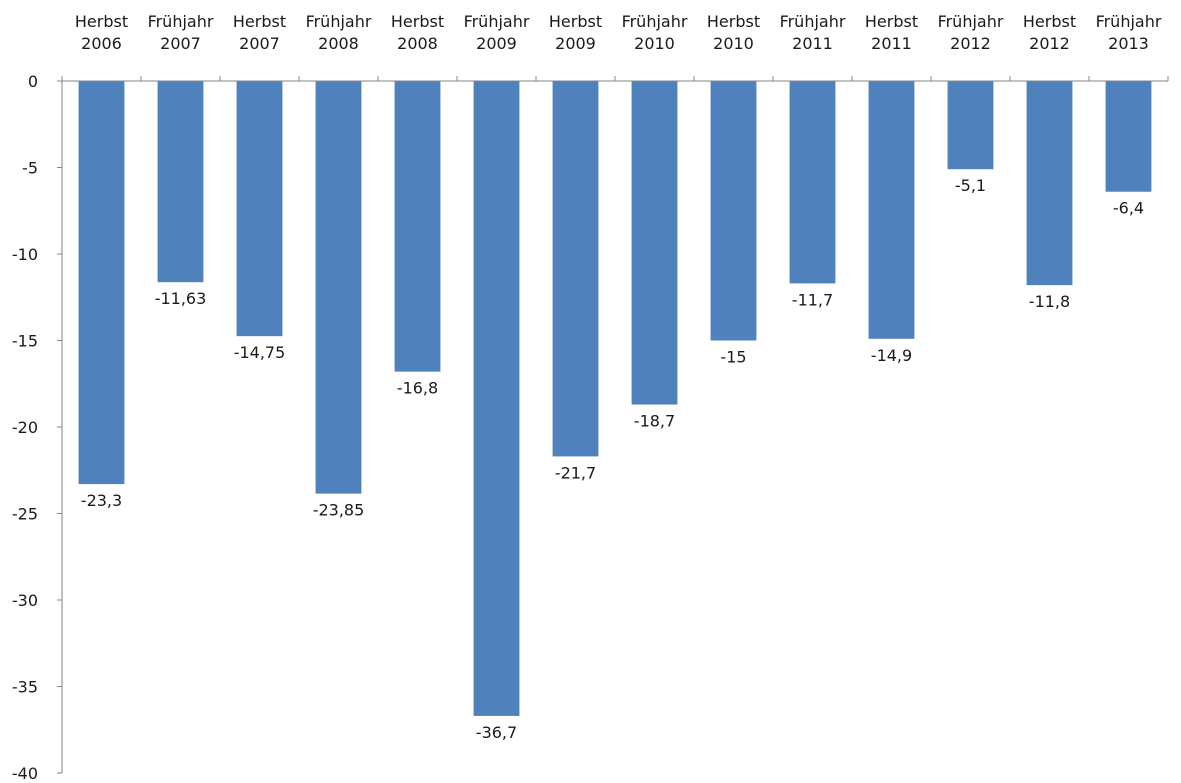 The height and width of the screenshot is (783, 1181). What do you see at coordinates (259, 32) in the screenshot?
I see `x-category-label: Herbst 2007` at bounding box center [259, 32].